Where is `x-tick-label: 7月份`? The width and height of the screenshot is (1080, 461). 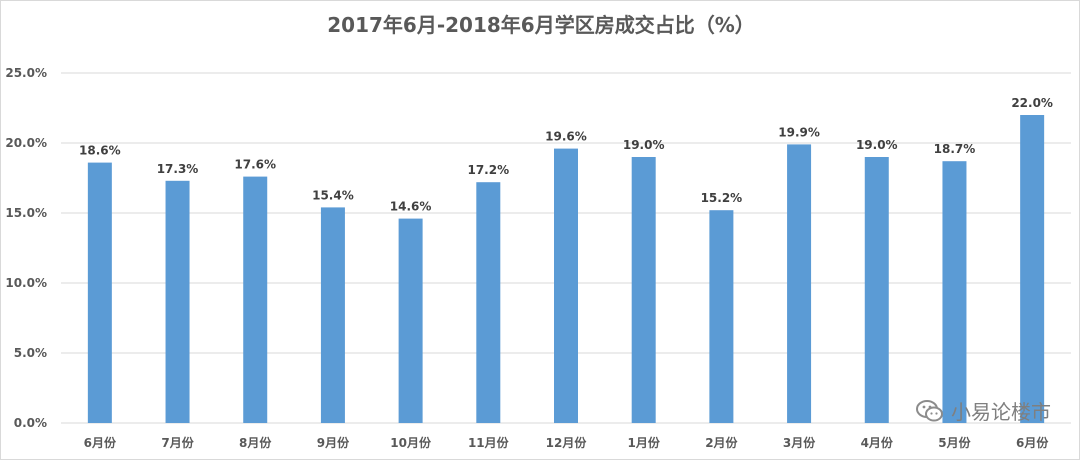 x-tick-label: 7月份 is located at coordinates (177, 442).